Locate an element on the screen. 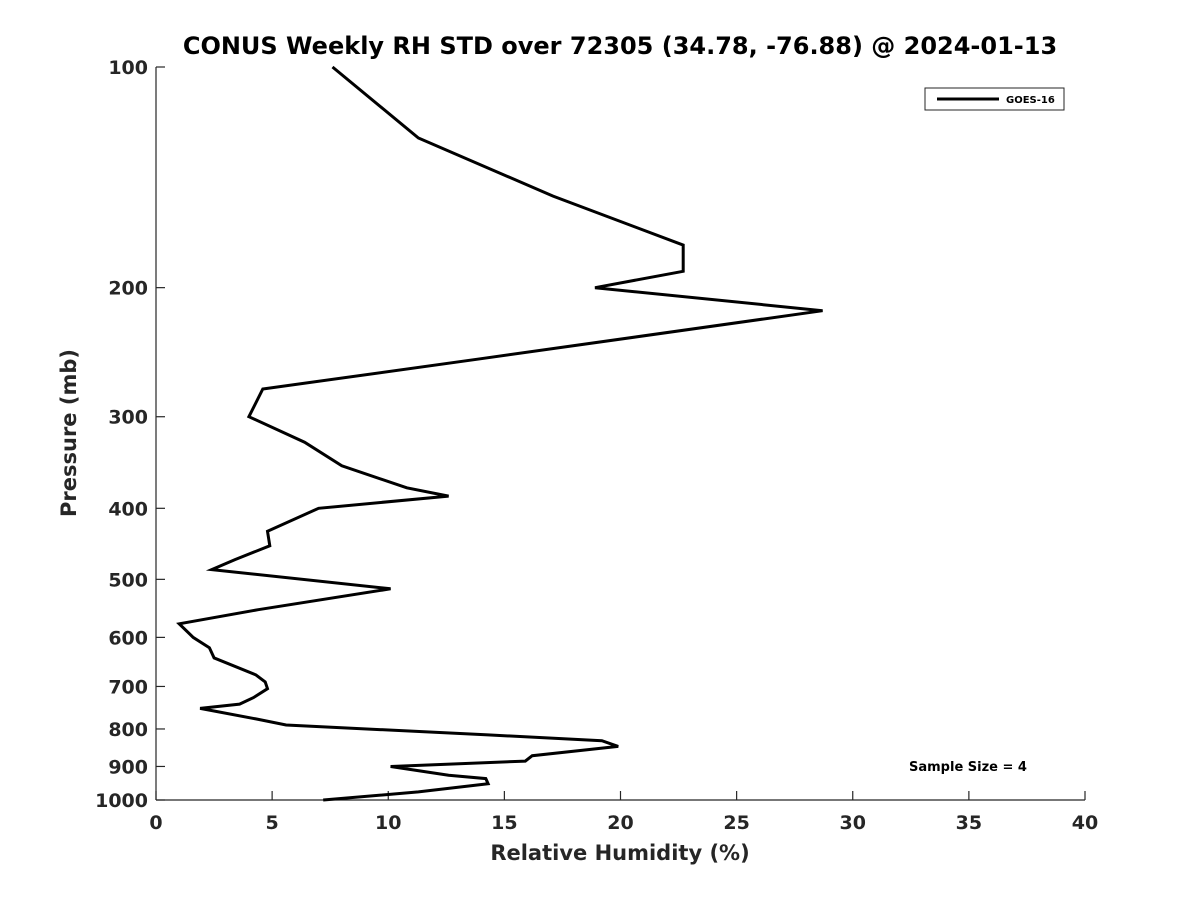 The width and height of the screenshot is (1200, 900). y-tick-label: 500 is located at coordinates (128, 580).